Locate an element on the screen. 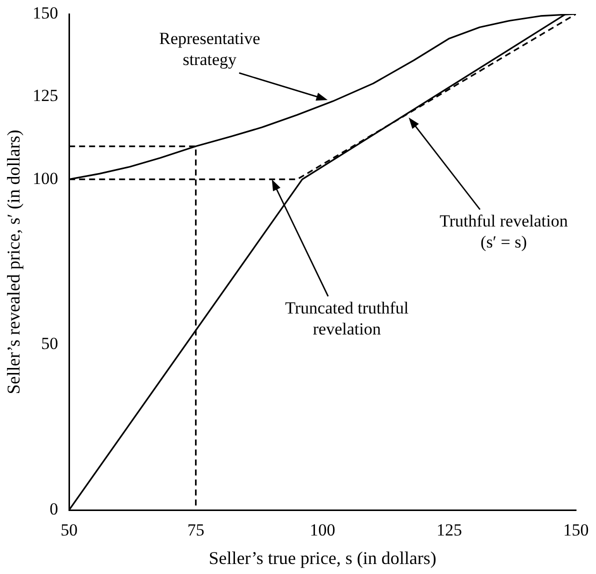  x-axis-title: Seller’s true price, s (in dollars) is located at coordinates (322, 558).